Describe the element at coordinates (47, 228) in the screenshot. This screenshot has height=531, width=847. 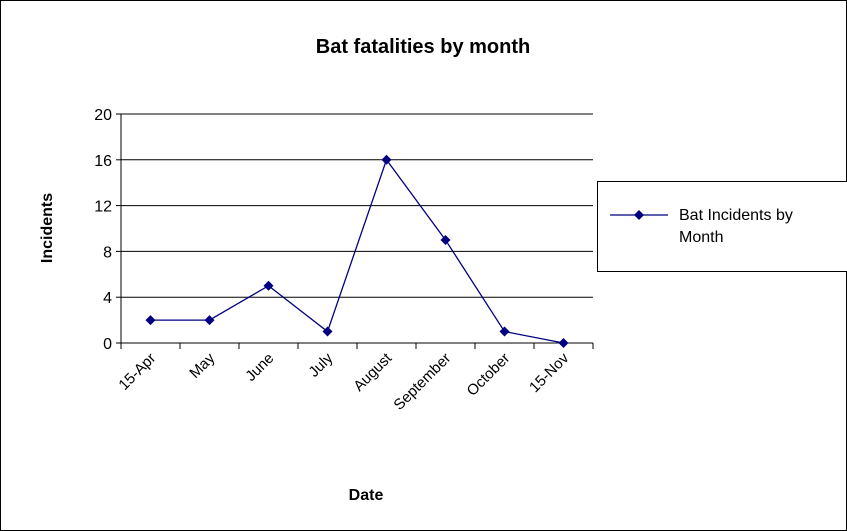
I see `y-axis-label: Incidents` at that location.